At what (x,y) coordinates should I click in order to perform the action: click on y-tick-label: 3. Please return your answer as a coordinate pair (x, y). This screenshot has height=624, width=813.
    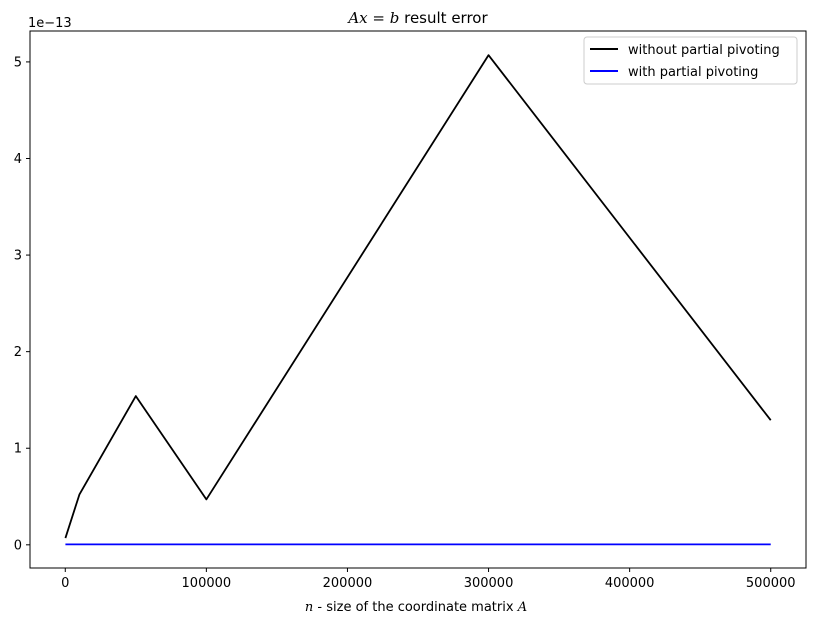
    Looking at the image, I should click on (18, 256).